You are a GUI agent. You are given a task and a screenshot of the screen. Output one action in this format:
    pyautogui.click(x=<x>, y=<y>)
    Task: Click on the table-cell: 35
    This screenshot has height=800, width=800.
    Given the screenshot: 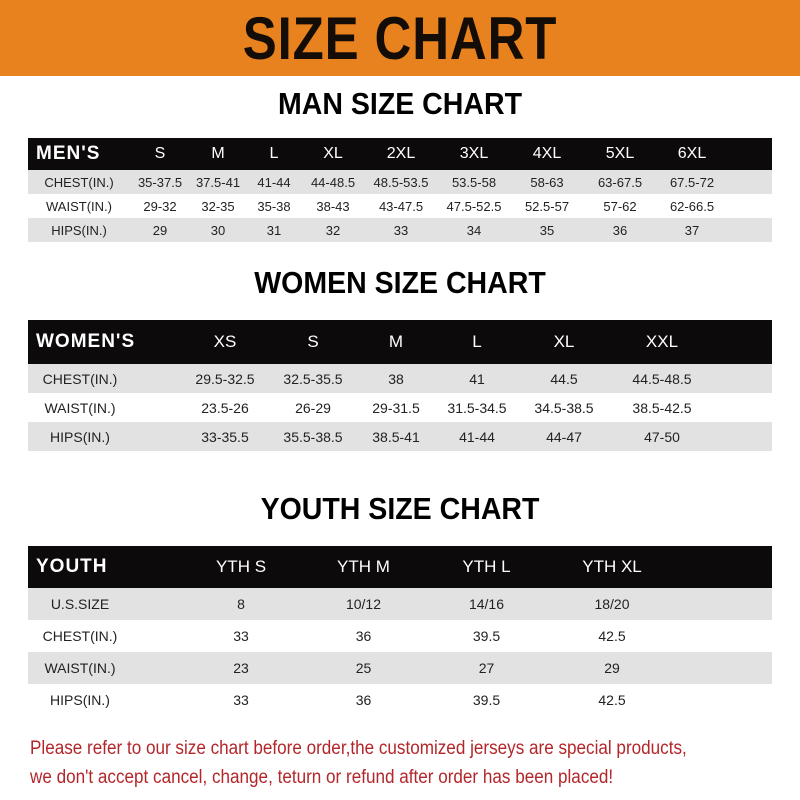 What is the action you would take?
    pyautogui.click(x=547, y=230)
    